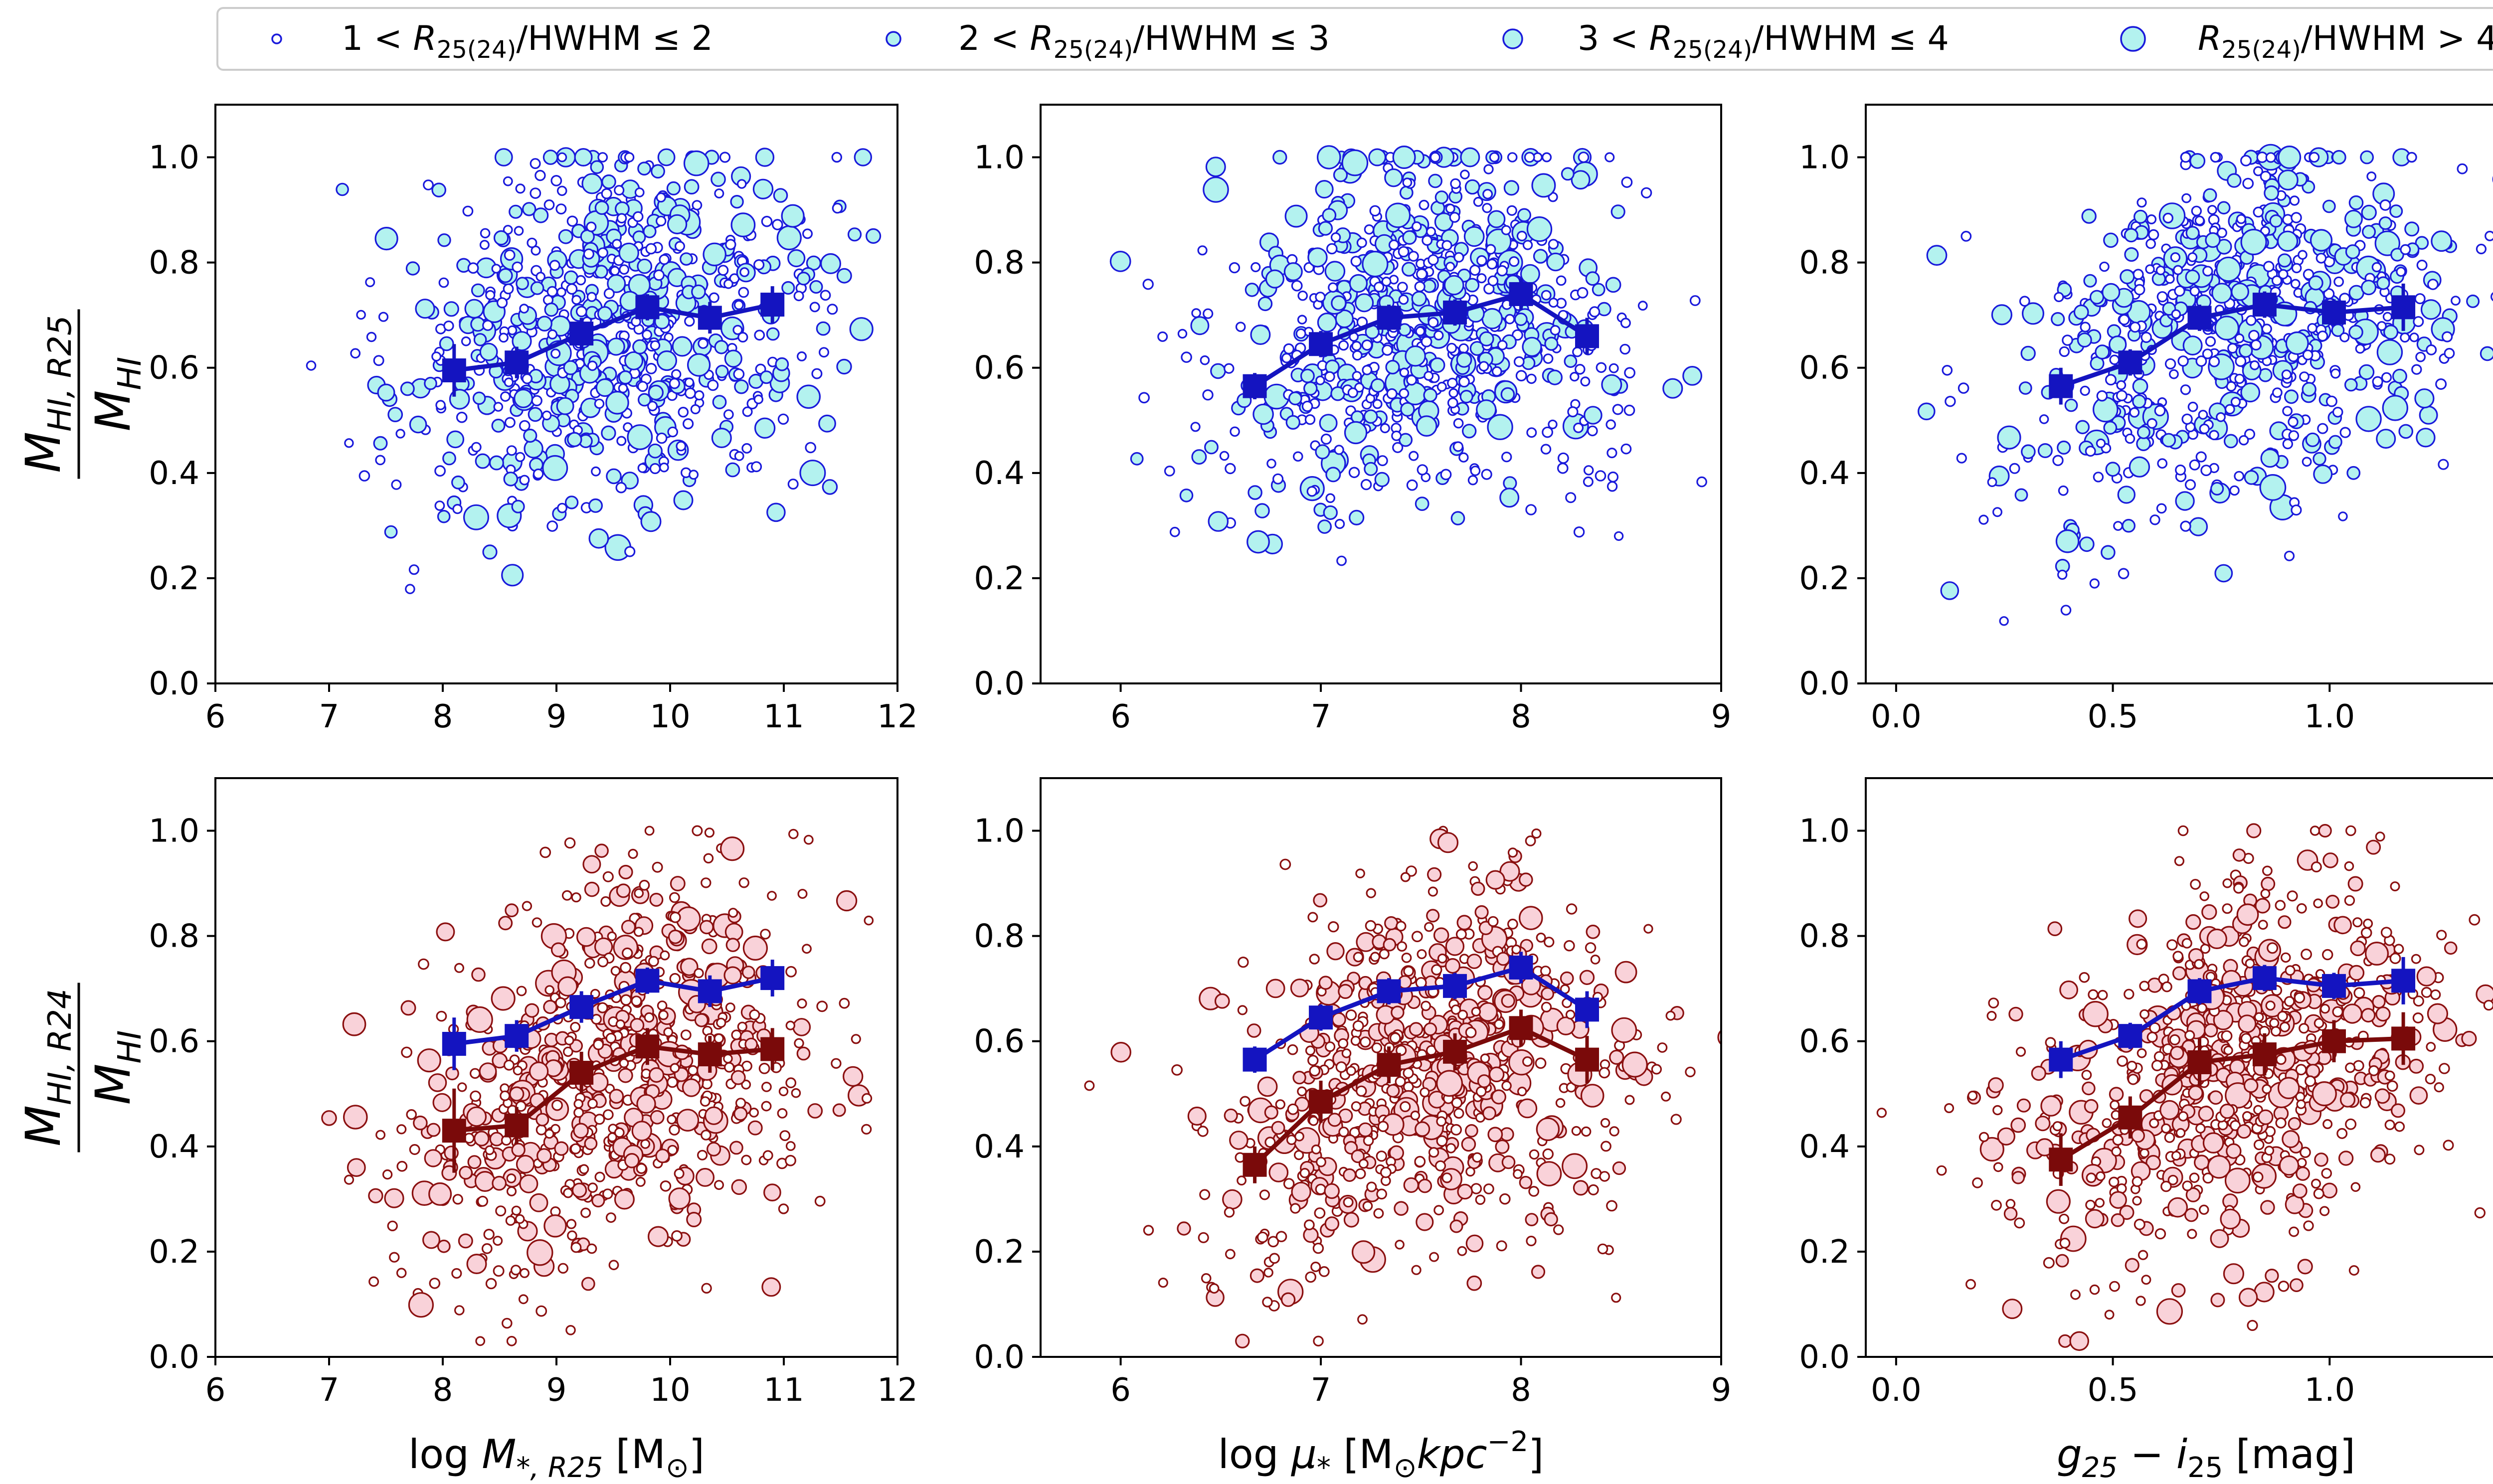 Image resolution: width=2493 pixels, height=1484 pixels. I want to click on trend-red, so click(2233, 1099).